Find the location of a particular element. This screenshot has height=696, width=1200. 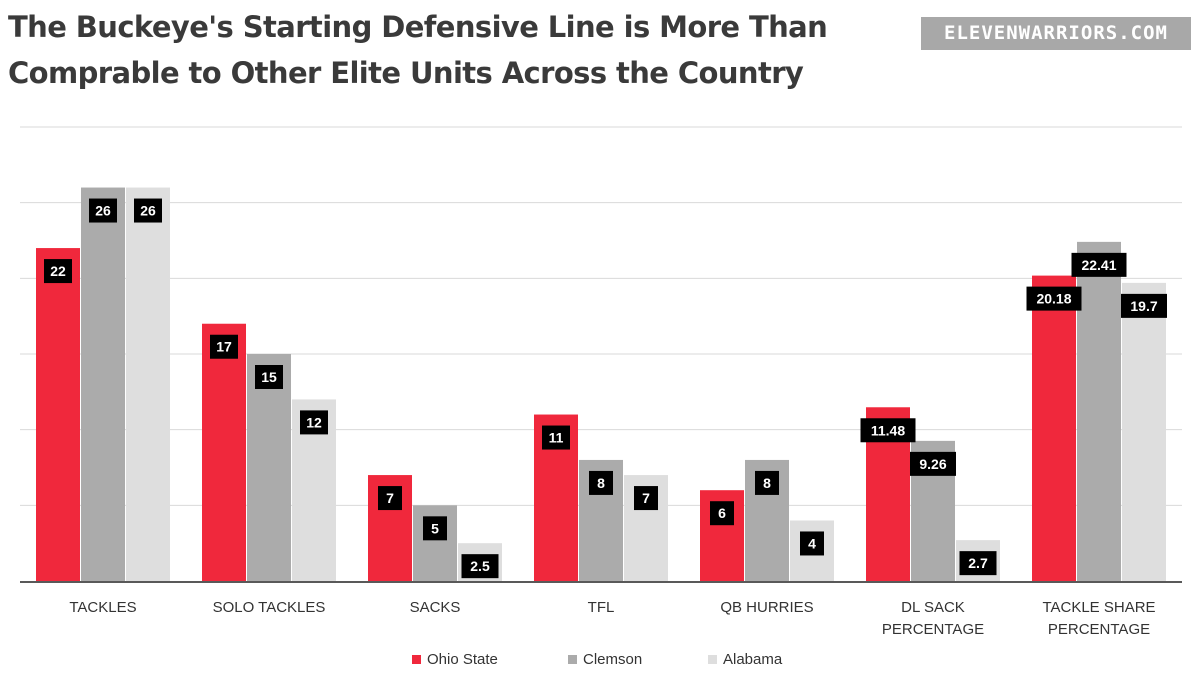

data-label: 12 is located at coordinates (314, 422).